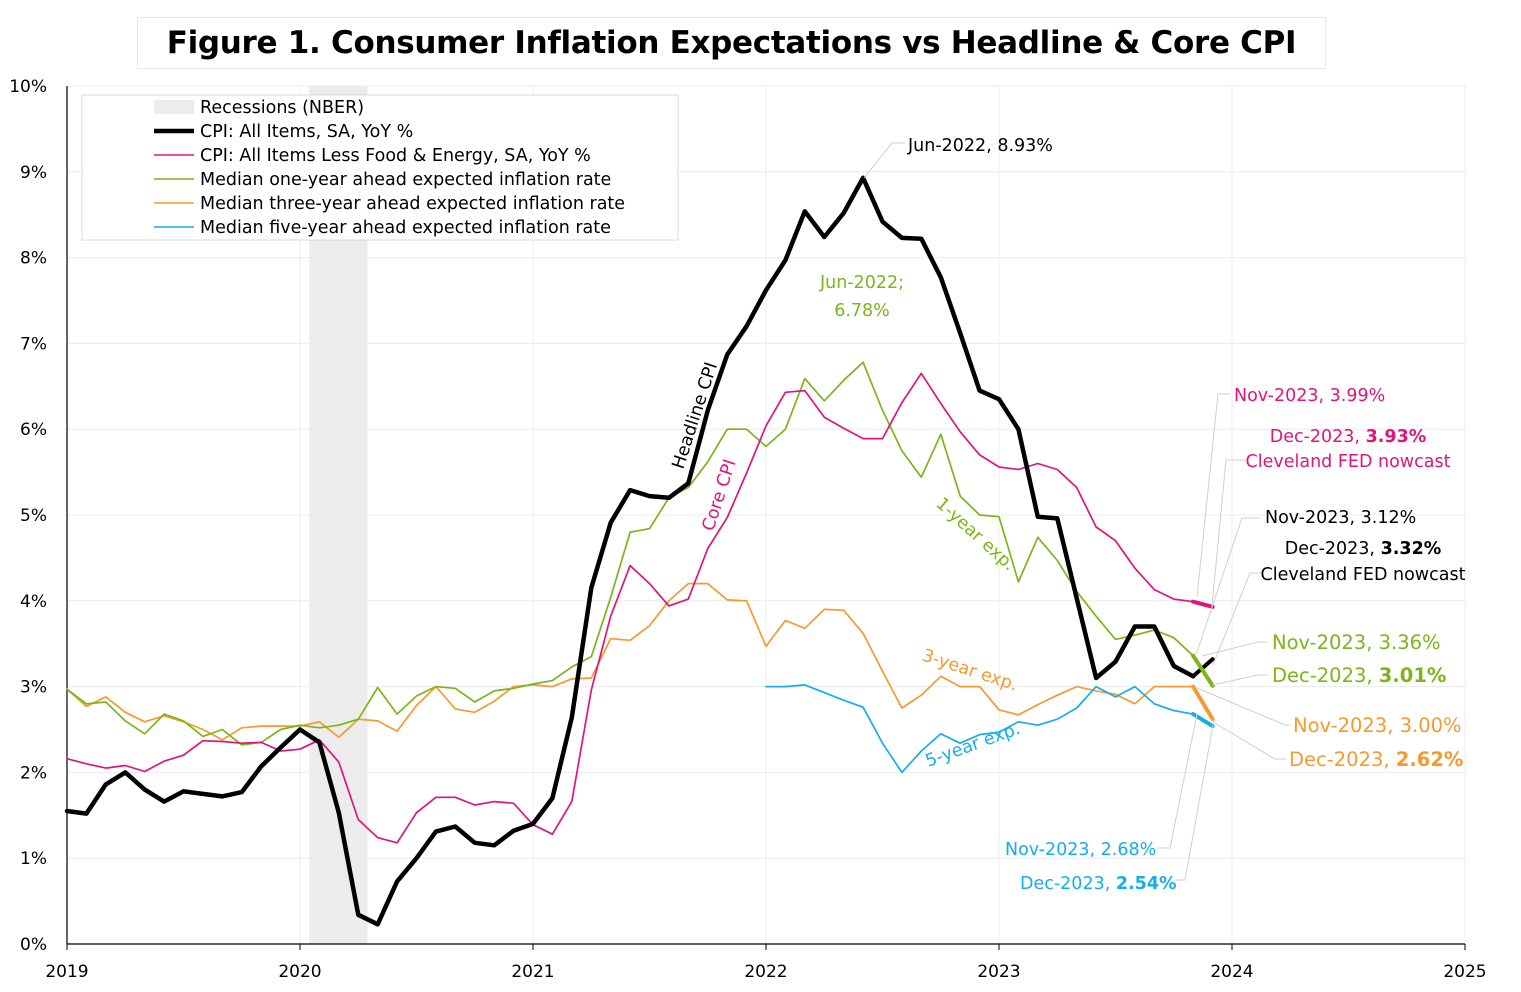 The image size is (1521, 992). What do you see at coordinates (1333, 549) in the screenshot?
I see `head-dec-prefix: Dec-2023,` at bounding box center [1333, 549].